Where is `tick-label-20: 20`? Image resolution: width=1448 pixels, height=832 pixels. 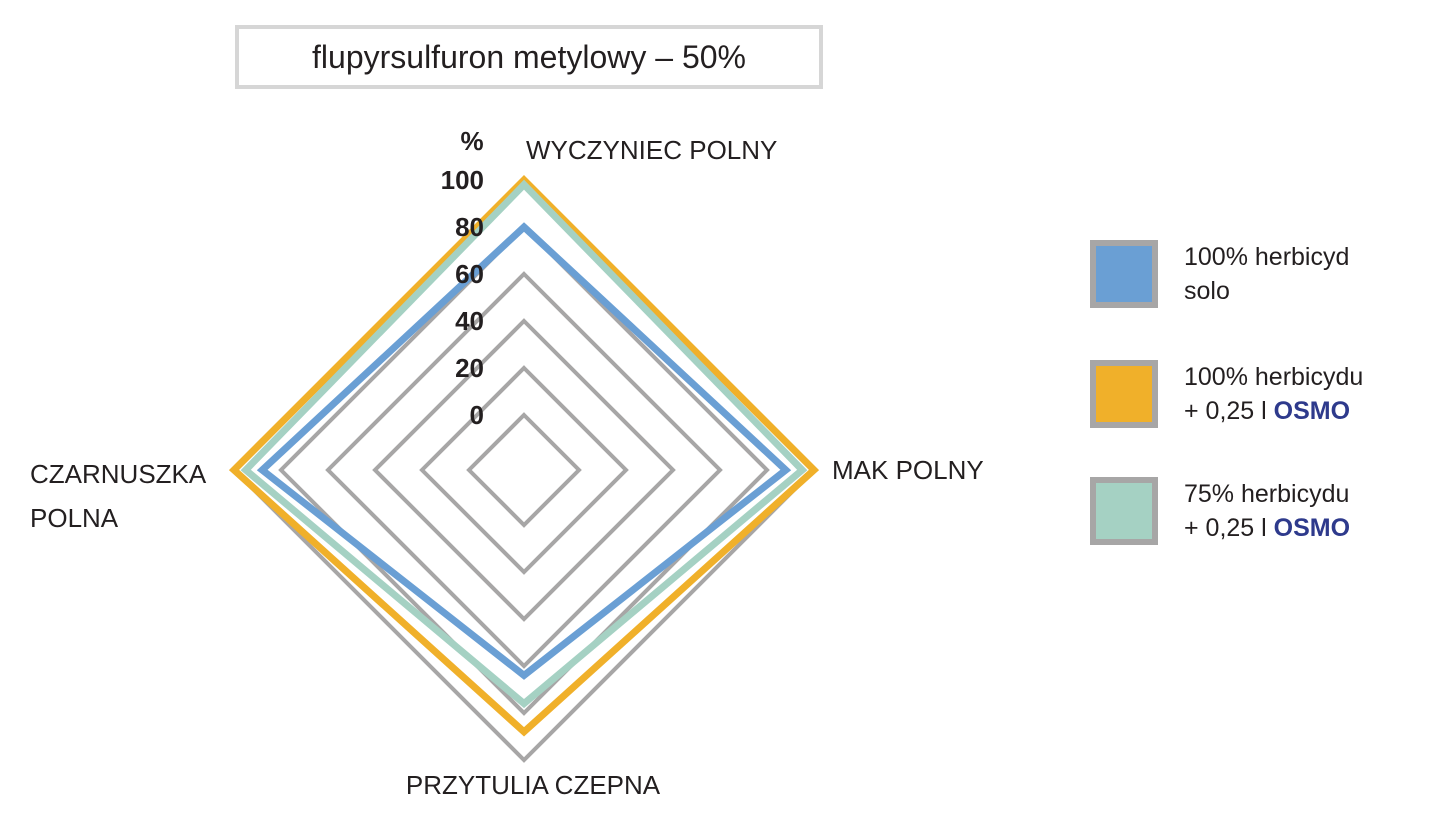
tick-label-20: 20 is located at coordinates (469, 368).